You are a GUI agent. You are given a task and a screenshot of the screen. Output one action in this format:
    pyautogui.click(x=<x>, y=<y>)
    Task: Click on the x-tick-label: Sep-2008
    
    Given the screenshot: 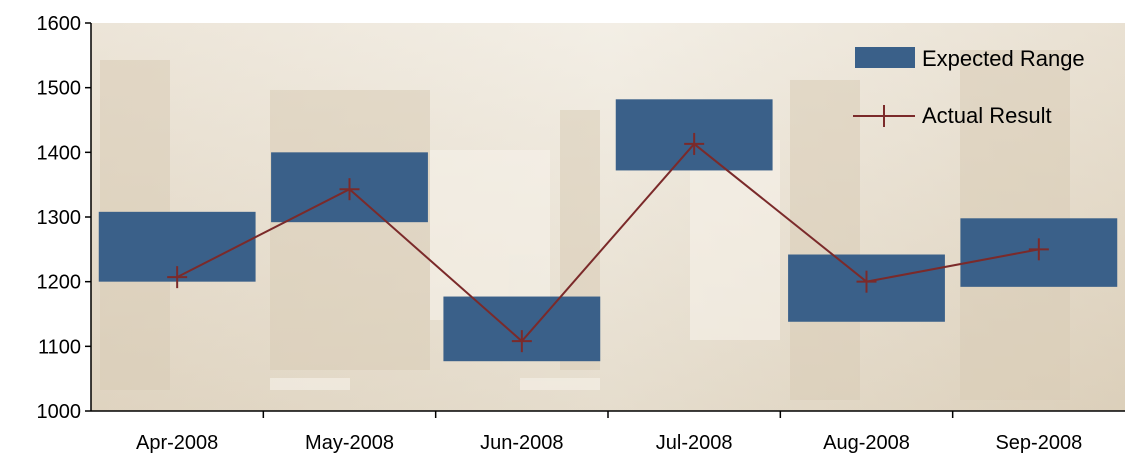 What is the action you would take?
    pyautogui.click(x=1038, y=443)
    